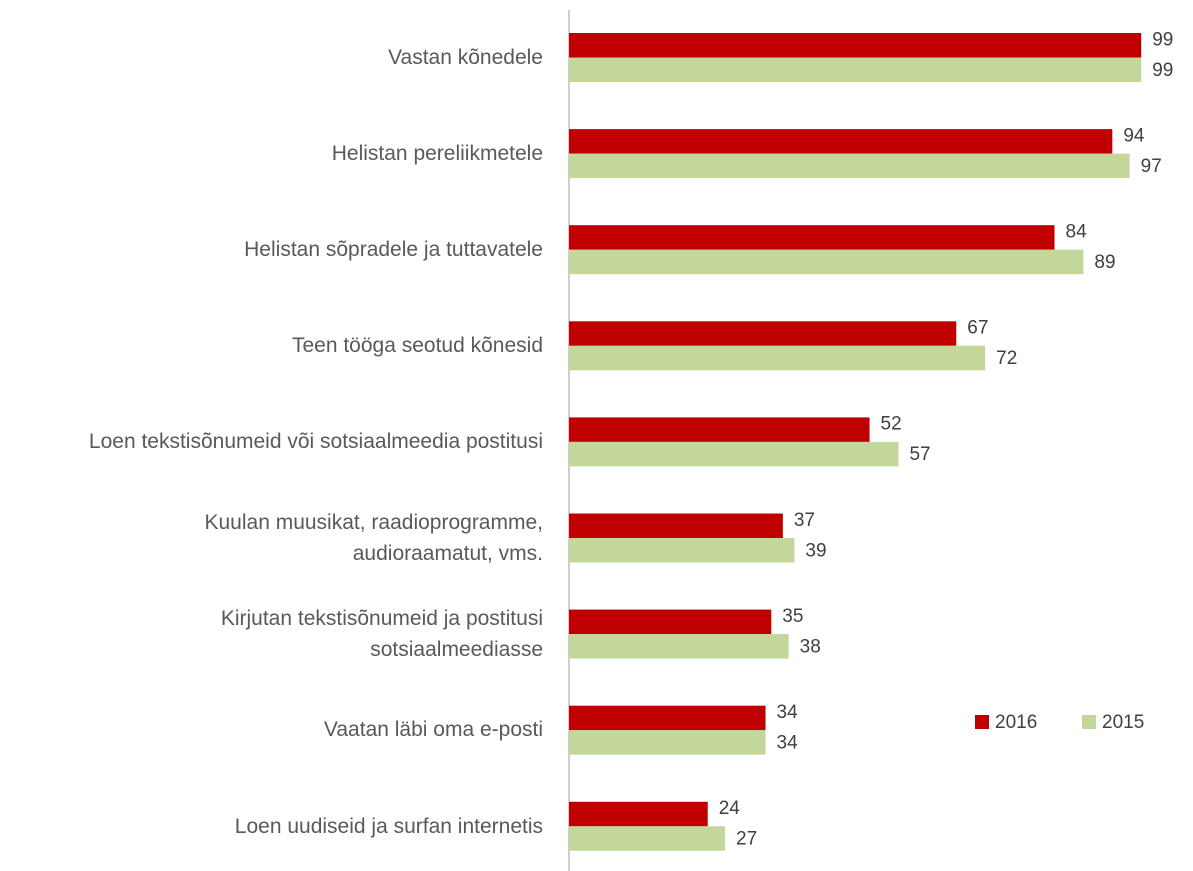 The width and height of the screenshot is (1193, 871). Describe the element at coordinates (437, 153) in the screenshot. I see `category-label: Helistan pereliikmetele` at that location.